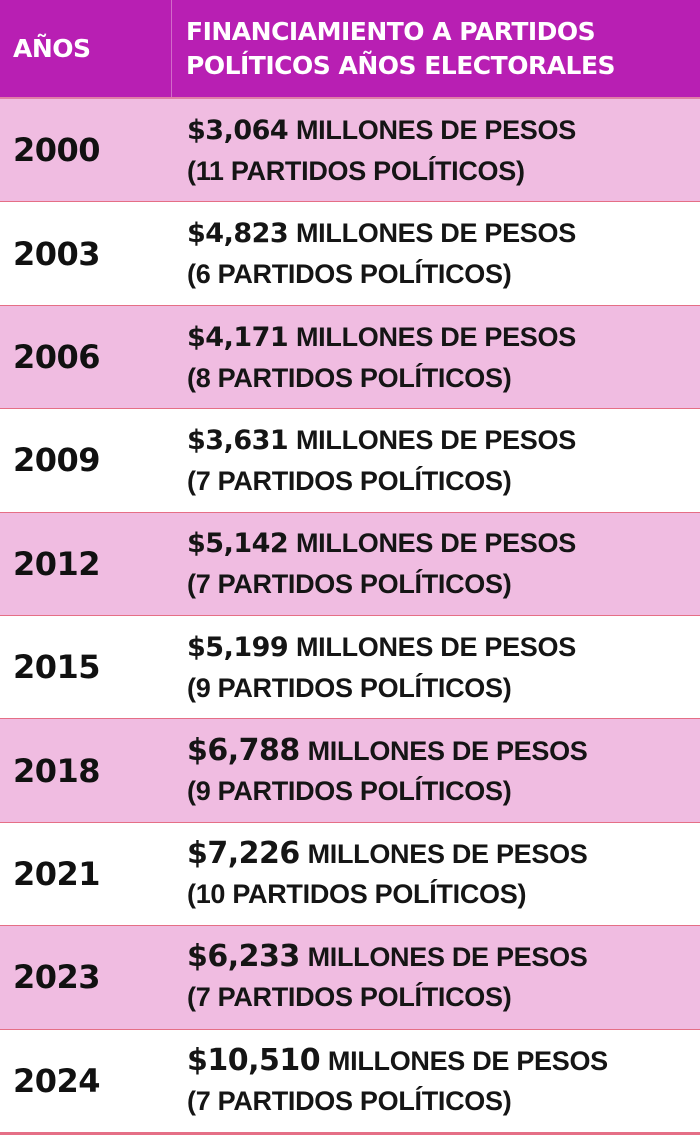  I want to click on year-cell: 2012, so click(86, 564).